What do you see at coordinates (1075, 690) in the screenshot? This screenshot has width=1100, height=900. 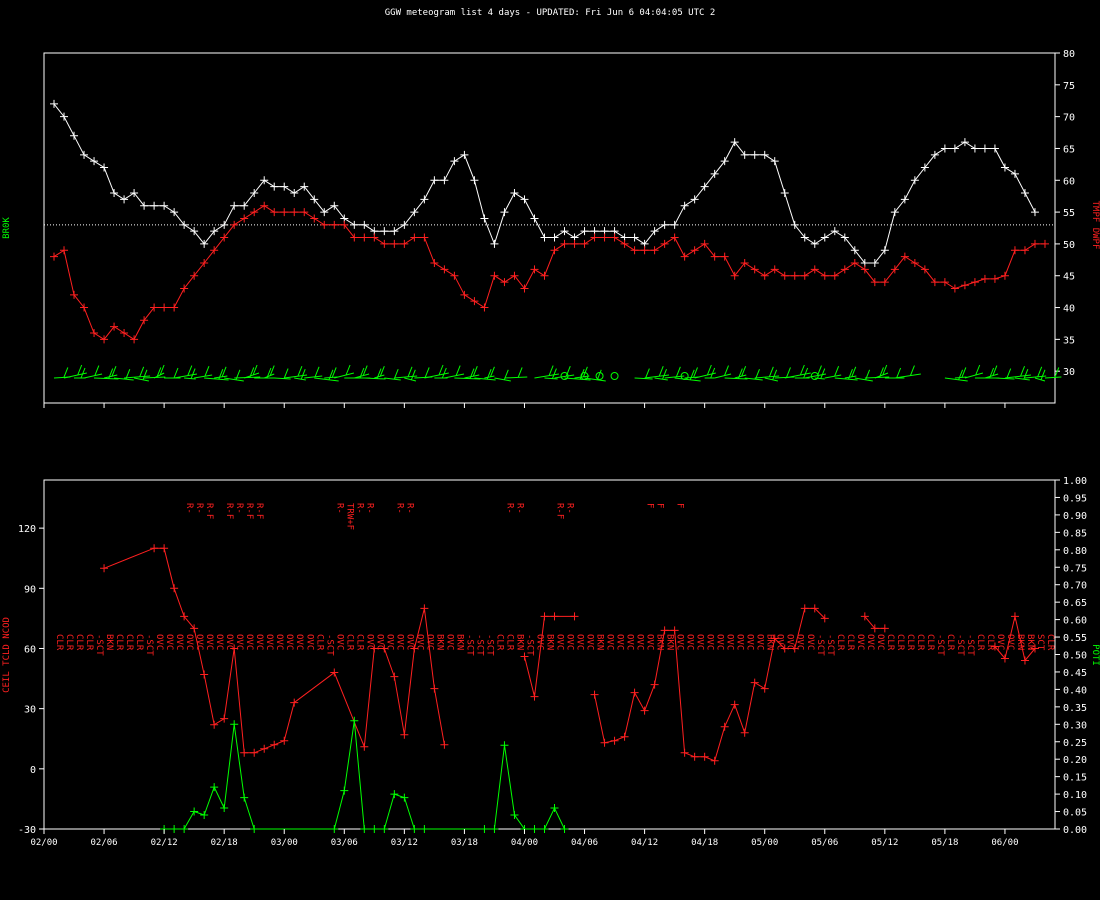 I see `lower-y2-tick-label: 0.40` at bounding box center [1075, 690].